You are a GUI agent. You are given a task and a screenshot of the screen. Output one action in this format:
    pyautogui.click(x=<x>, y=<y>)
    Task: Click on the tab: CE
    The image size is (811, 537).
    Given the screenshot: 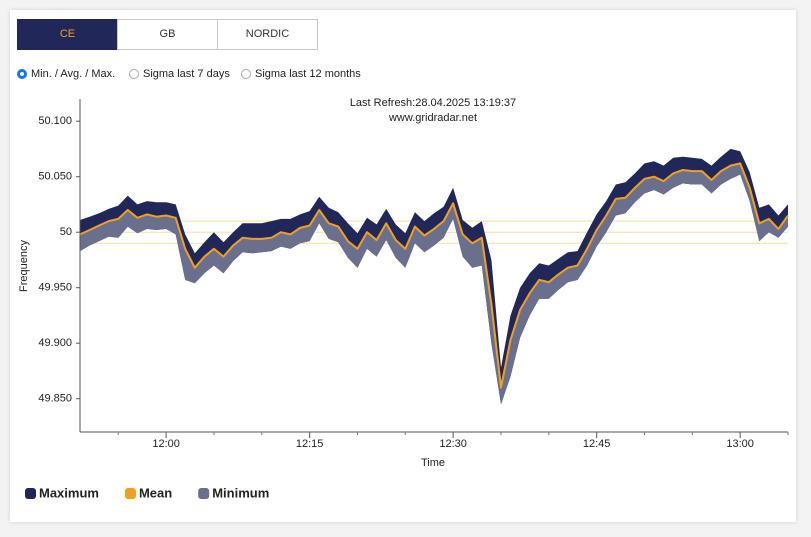 What is the action you would take?
    pyautogui.click(x=67, y=34)
    